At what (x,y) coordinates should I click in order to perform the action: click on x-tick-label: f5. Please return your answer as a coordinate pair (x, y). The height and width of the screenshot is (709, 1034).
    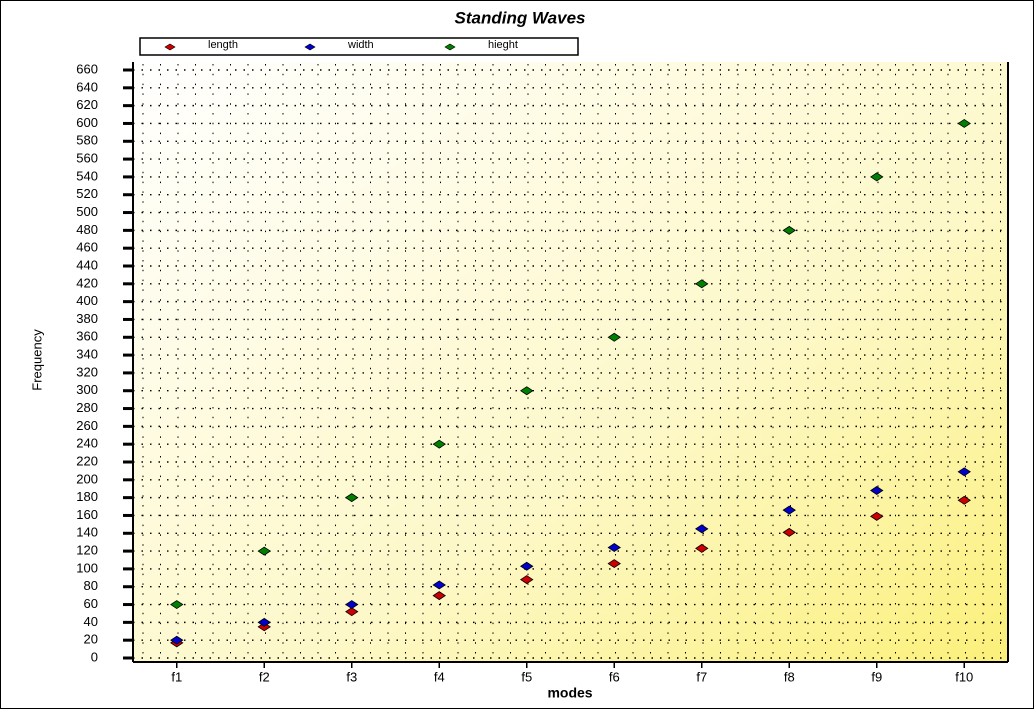
    Looking at the image, I should click on (526, 676).